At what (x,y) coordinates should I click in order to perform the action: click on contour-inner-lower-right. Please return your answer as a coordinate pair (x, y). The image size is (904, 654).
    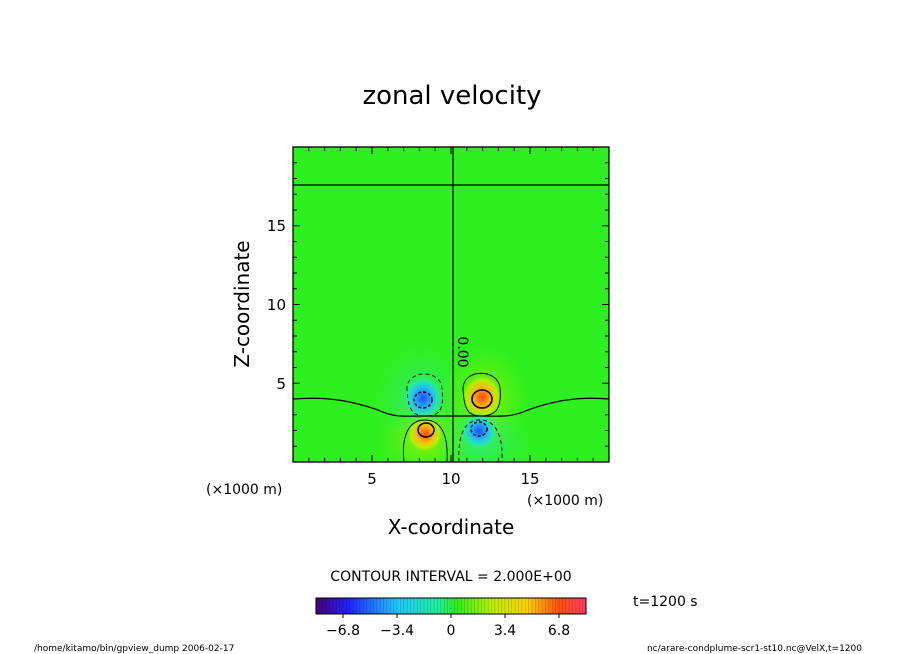
    Looking at the image, I should click on (479, 429).